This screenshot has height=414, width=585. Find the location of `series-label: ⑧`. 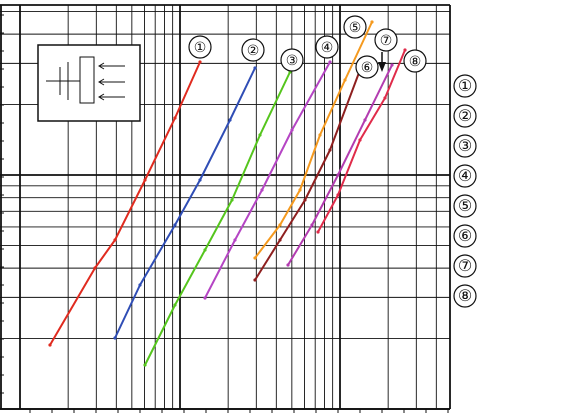

series-label: ⑧ is located at coordinates (415, 62).